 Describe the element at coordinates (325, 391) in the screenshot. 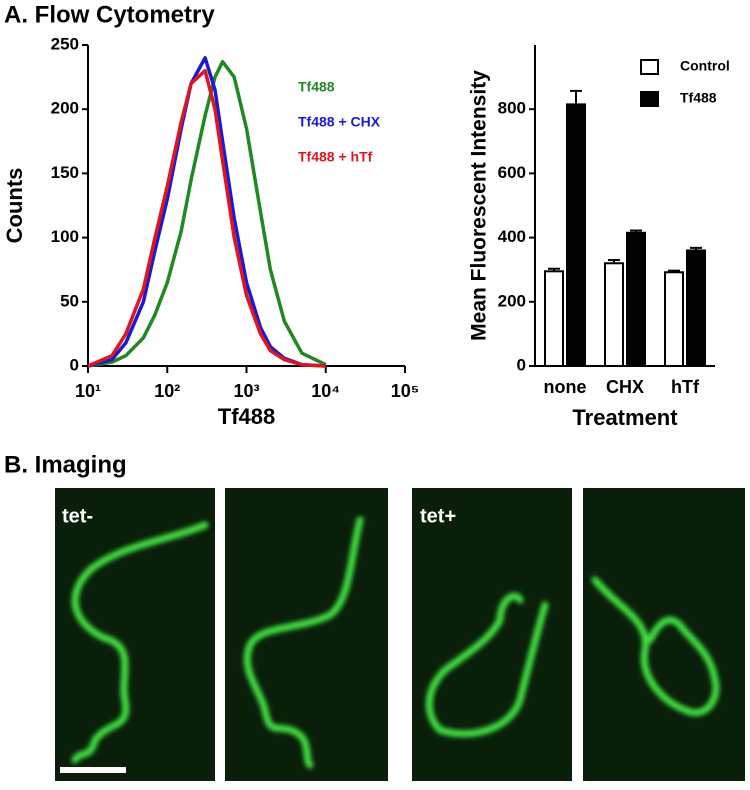

I see `x-tick-label: 10⁴` at that location.